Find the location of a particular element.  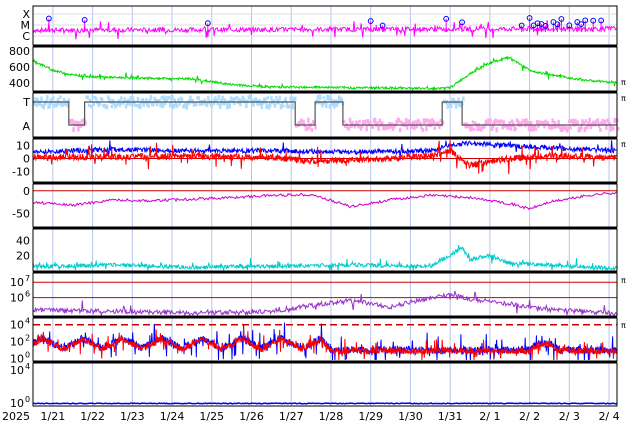

y-tick-label: 40 is located at coordinates (23, 240).